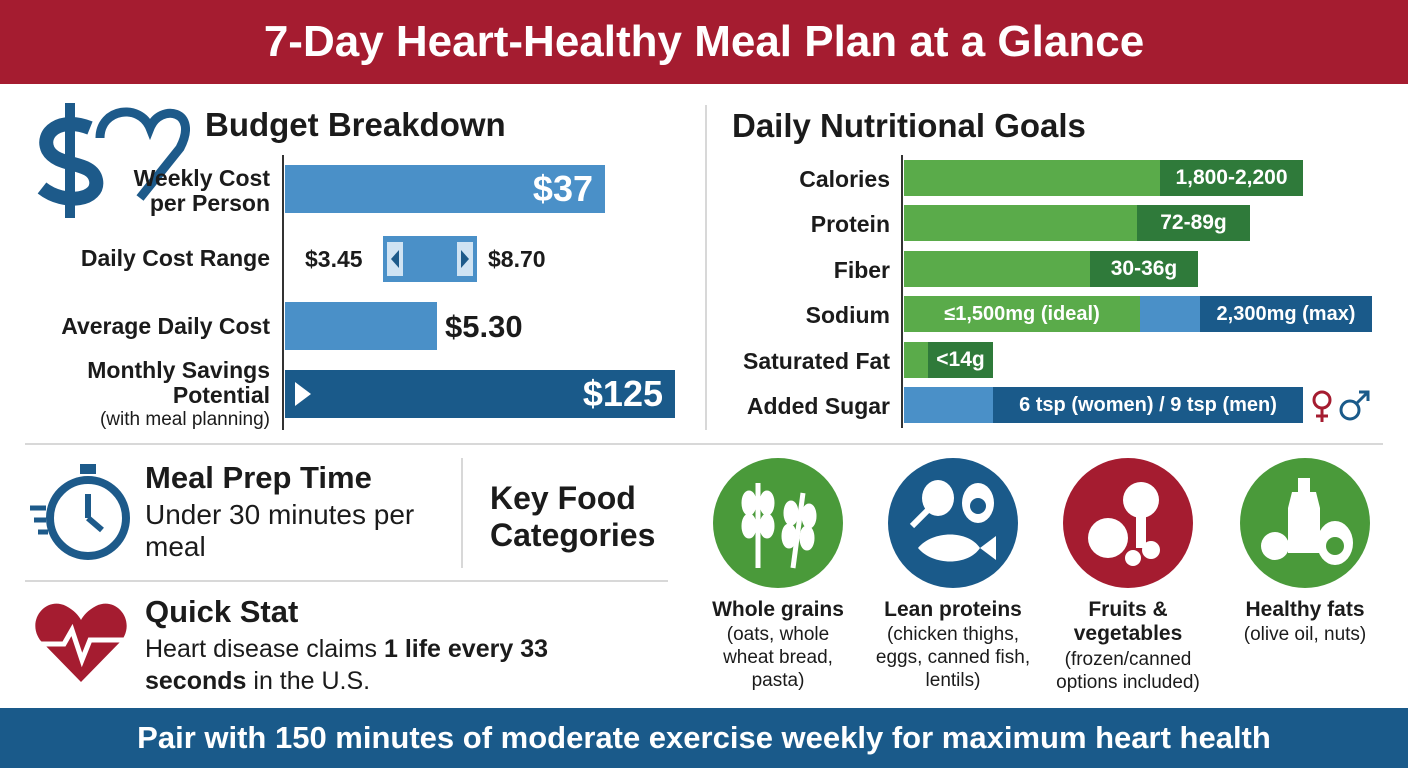 The height and width of the screenshot is (768, 1408). What do you see at coordinates (165, 326) in the screenshot?
I see `average-label: Average Daily Cost` at bounding box center [165, 326].